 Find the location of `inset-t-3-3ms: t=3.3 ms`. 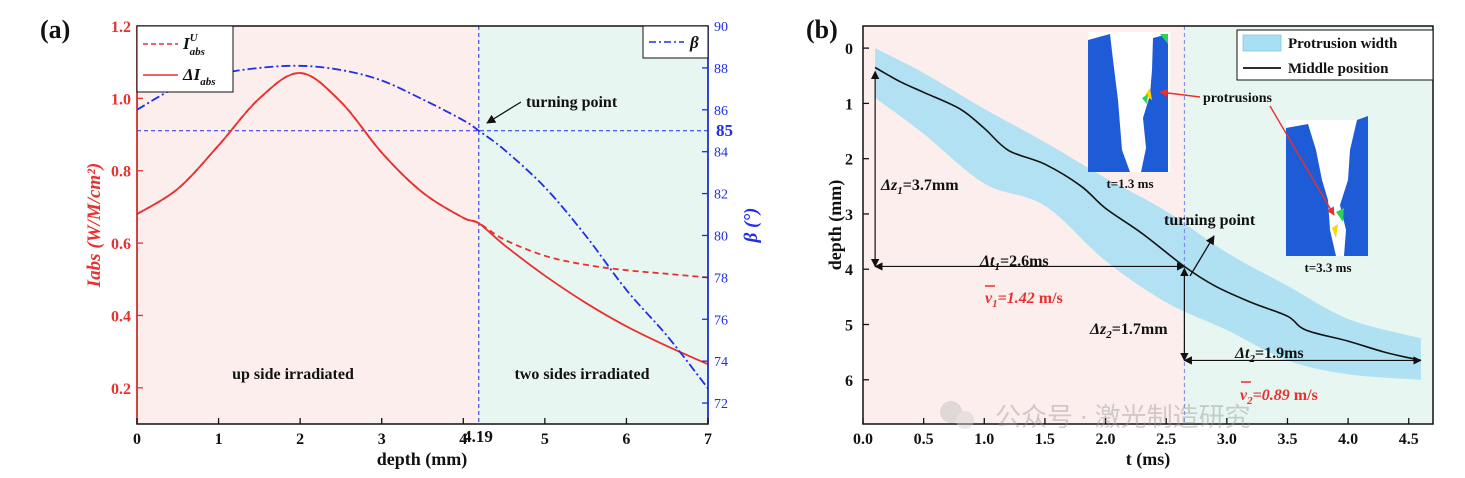

inset-t-3-3ms: t=3.3 ms is located at coordinates (1327, 195).